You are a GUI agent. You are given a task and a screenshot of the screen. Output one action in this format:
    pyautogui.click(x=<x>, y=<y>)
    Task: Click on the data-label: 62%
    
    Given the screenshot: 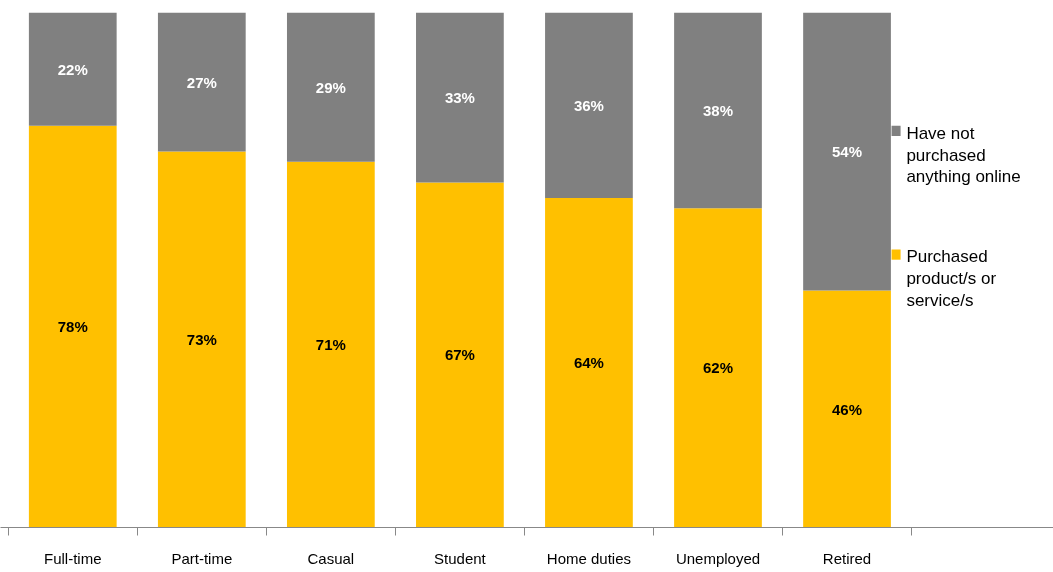 What is the action you would take?
    pyautogui.click(x=718, y=368)
    